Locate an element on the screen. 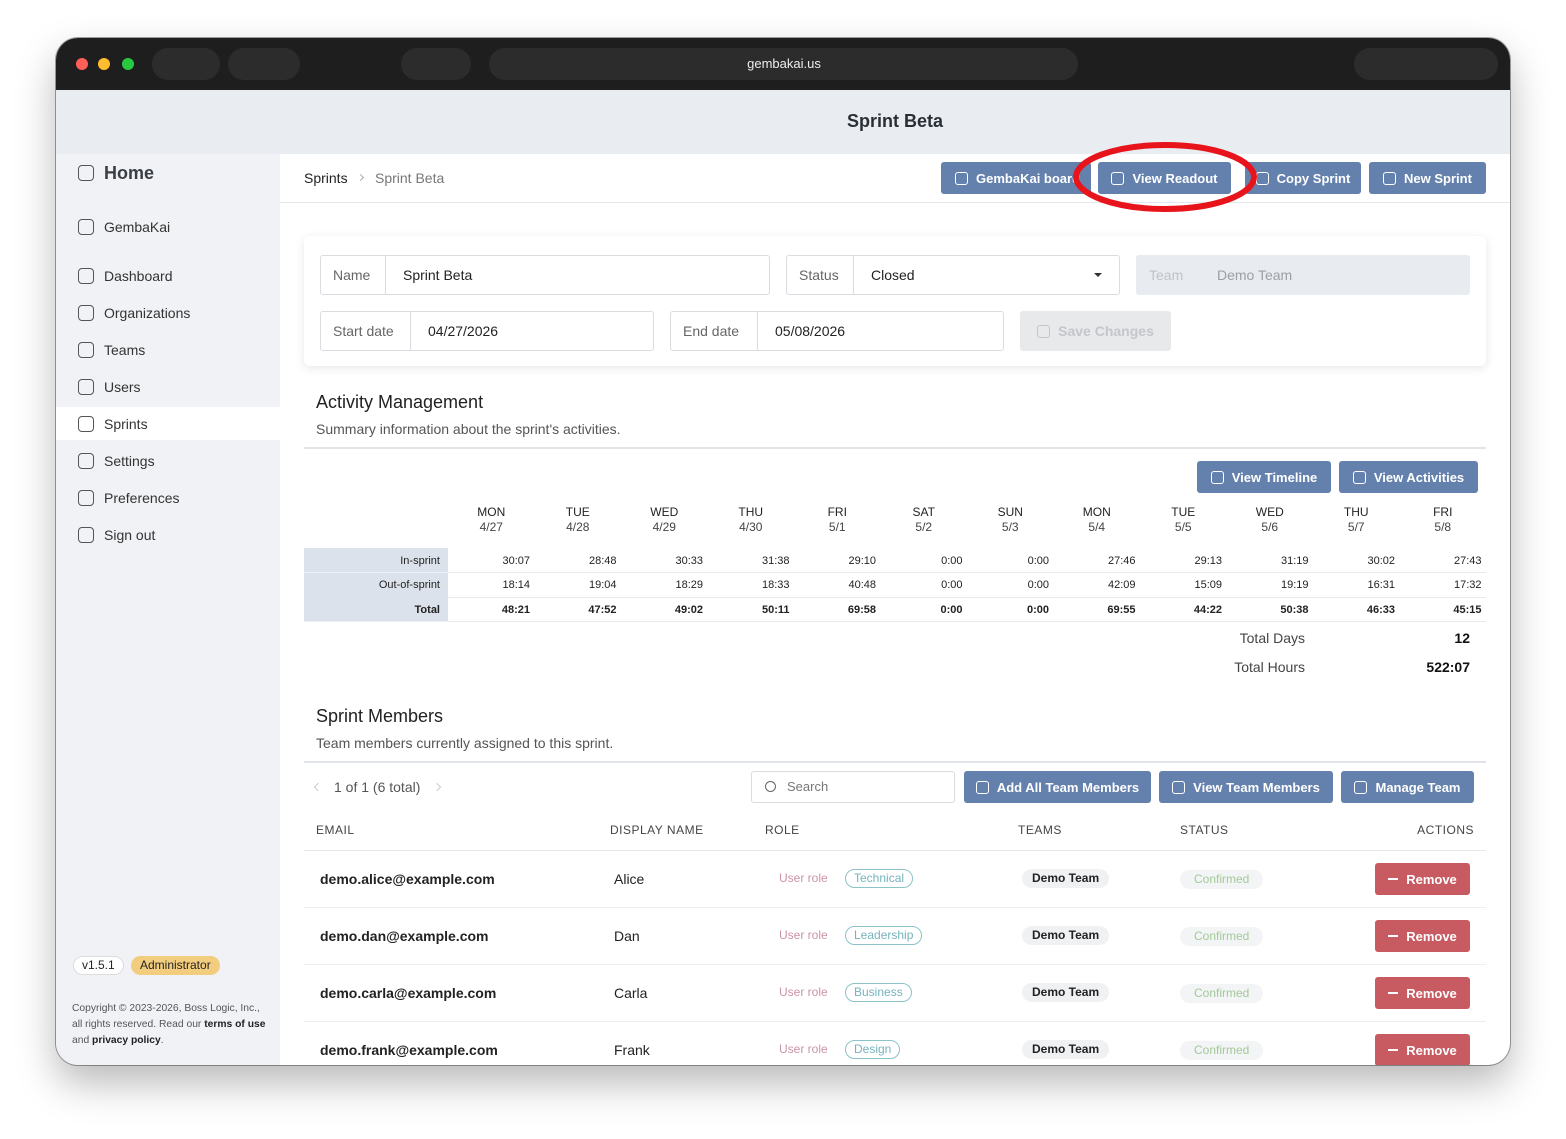 The height and width of the screenshot is (1139, 1566). day-date: 4/27 is located at coordinates (491, 527).